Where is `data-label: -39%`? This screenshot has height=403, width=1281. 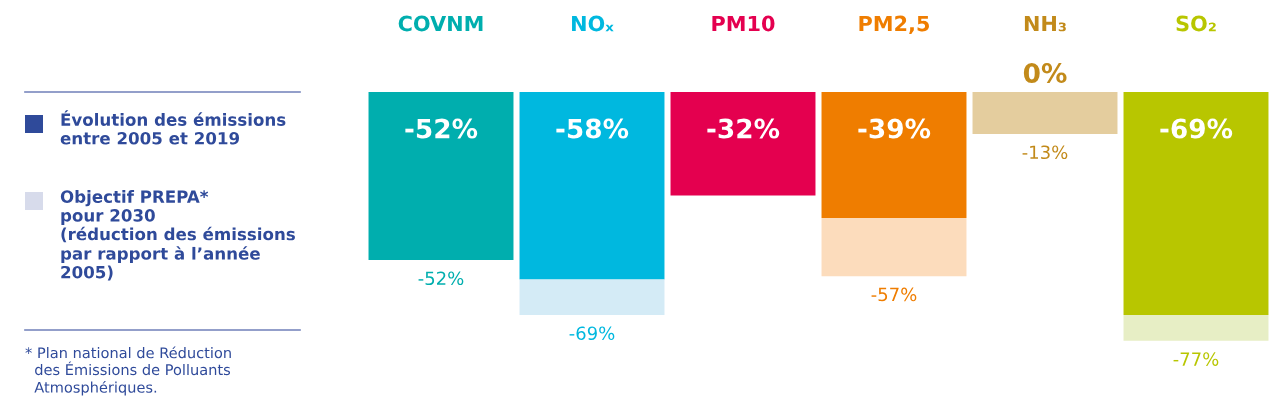
data-label: -39% is located at coordinates (894, 128).